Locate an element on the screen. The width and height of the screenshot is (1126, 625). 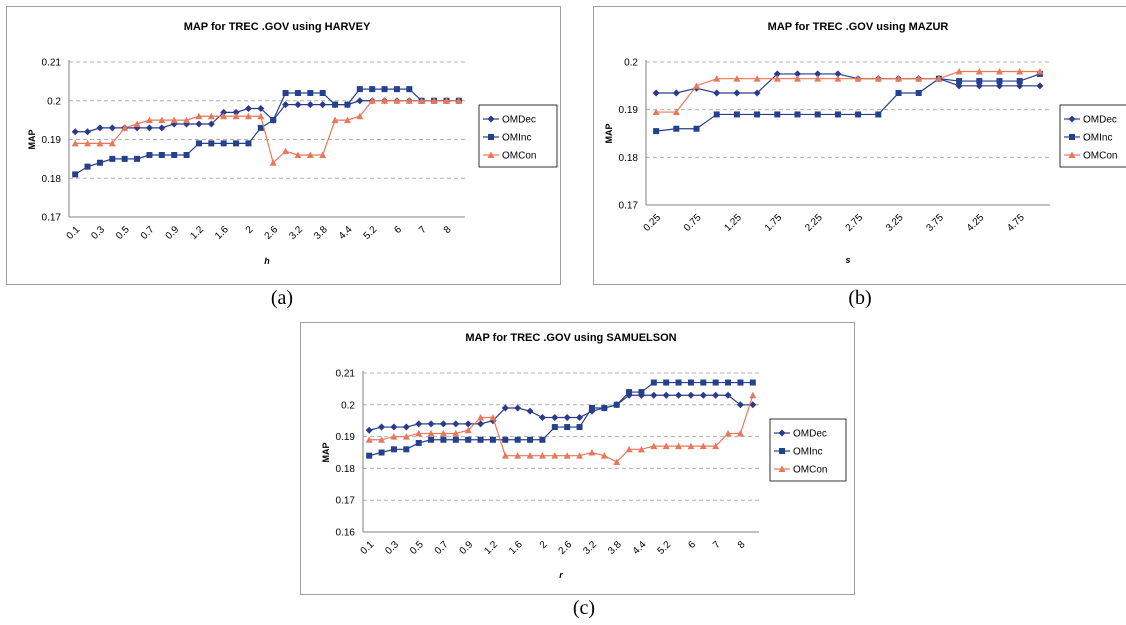
series-omdec is located at coordinates (848, 83).